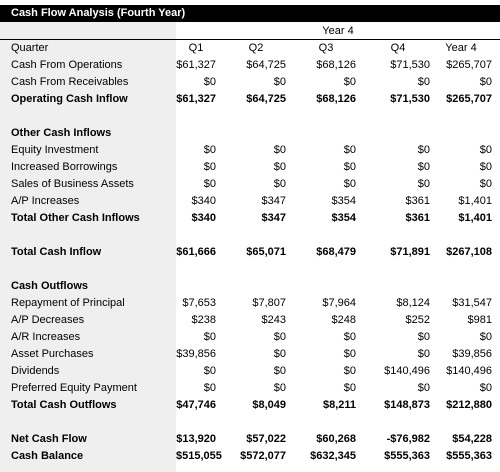 Image resolution: width=500 pixels, height=472 pixels. Describe the element at coordinates (30, 48) in the screenshot. I see `quarter-label: Quarter` at that location.